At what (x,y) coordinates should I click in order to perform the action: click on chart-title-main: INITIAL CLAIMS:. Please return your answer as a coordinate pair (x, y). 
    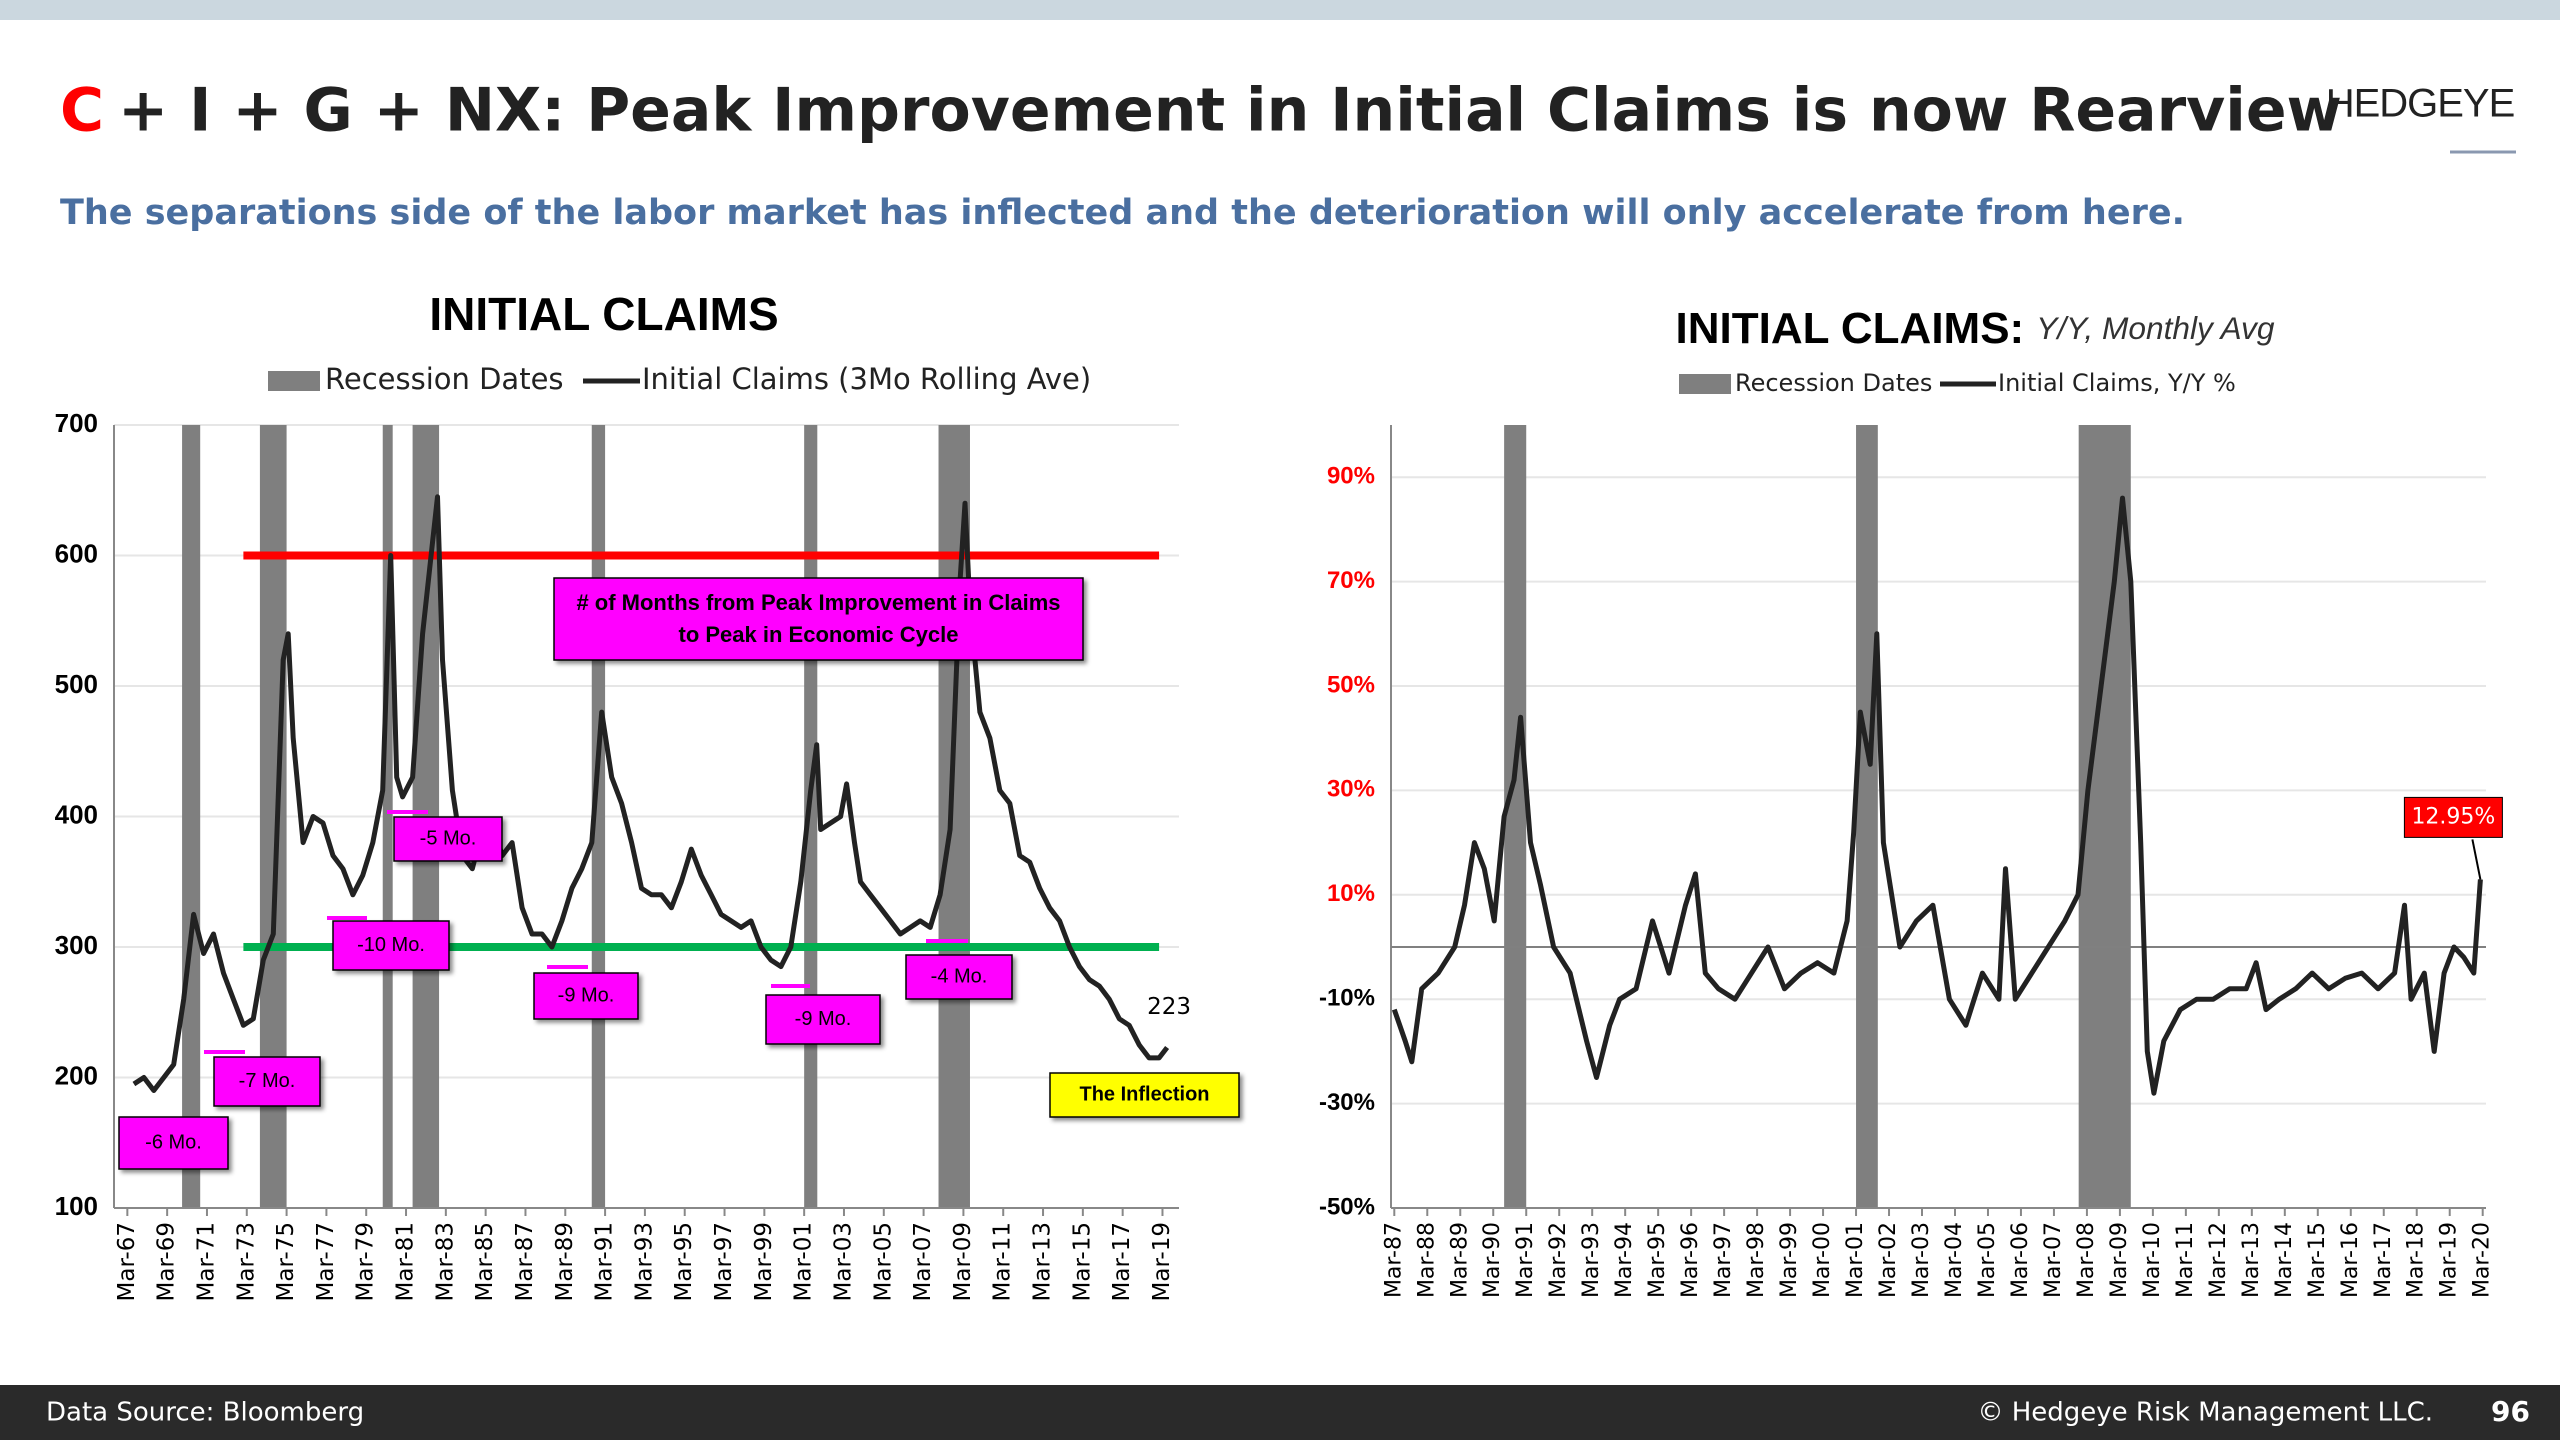
    Looking at the image, I should click on (1850, 328).